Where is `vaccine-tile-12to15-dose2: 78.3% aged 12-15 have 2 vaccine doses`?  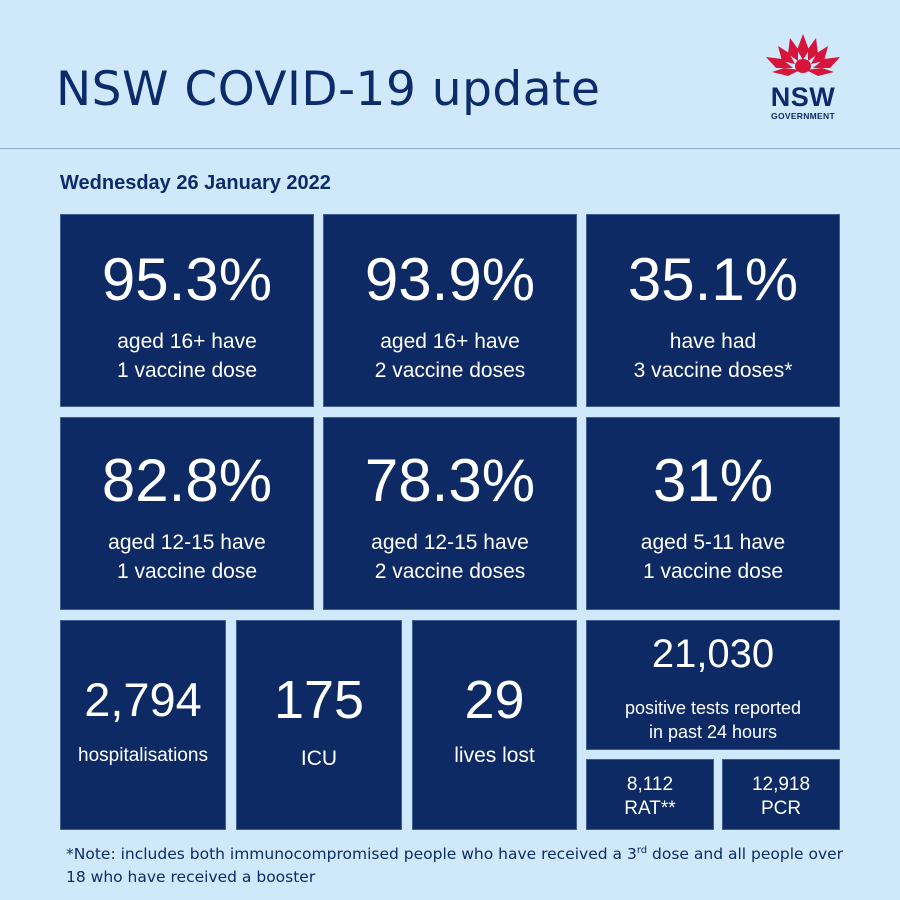 vaccine-tile-12to15-dose2: 78.3% aged 12-15 have 2 vaccine doses is located at coordinates (450, 513).